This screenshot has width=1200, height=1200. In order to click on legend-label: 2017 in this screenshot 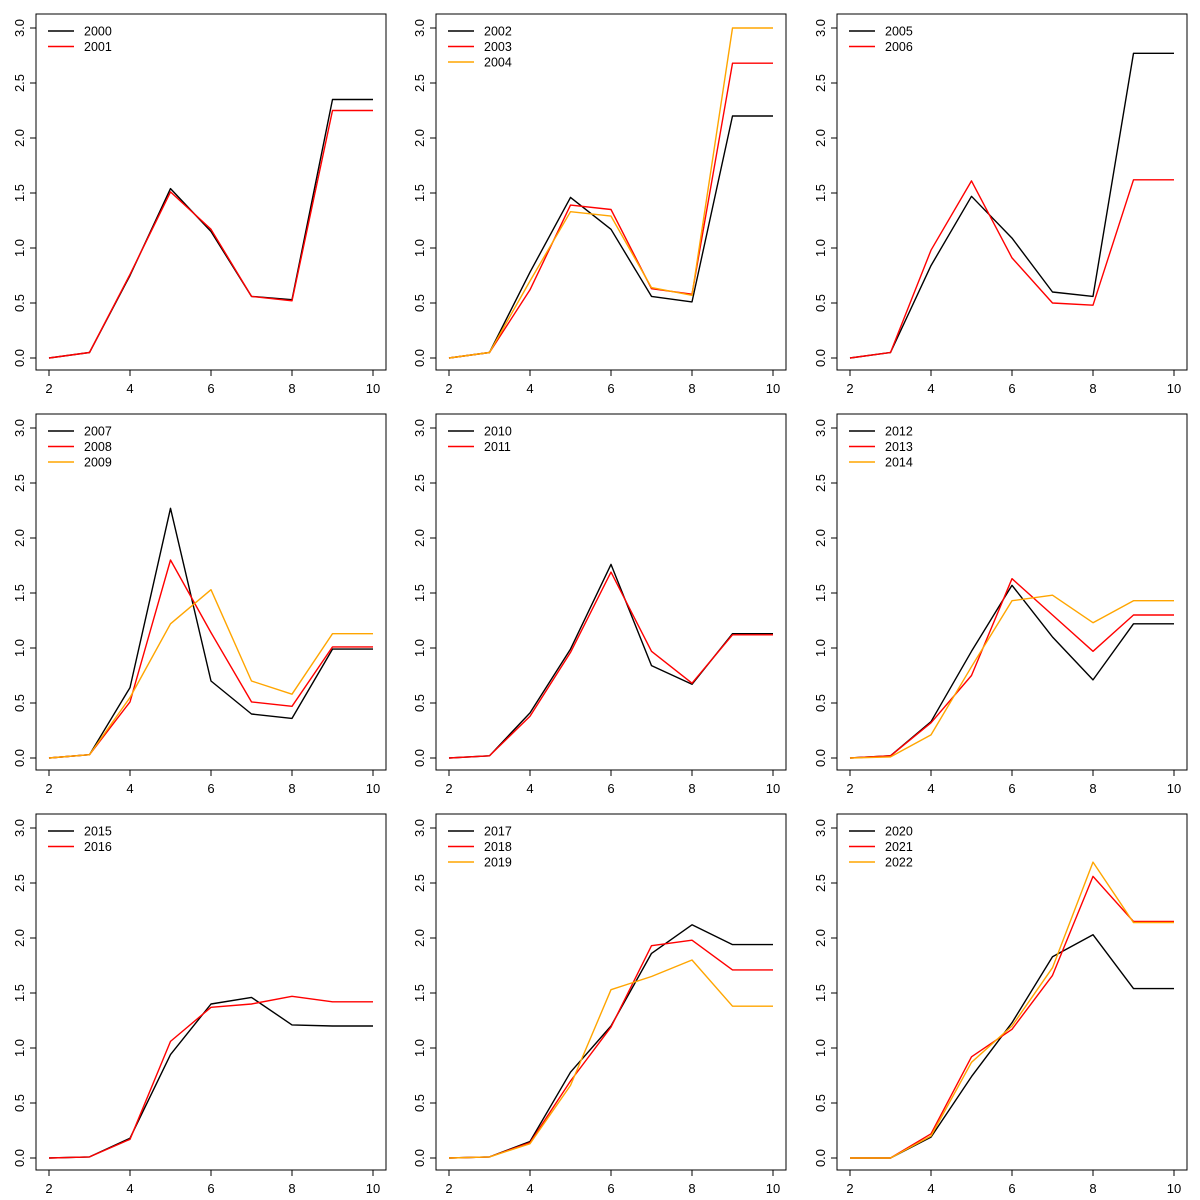, I will do `click(498, 832)`.